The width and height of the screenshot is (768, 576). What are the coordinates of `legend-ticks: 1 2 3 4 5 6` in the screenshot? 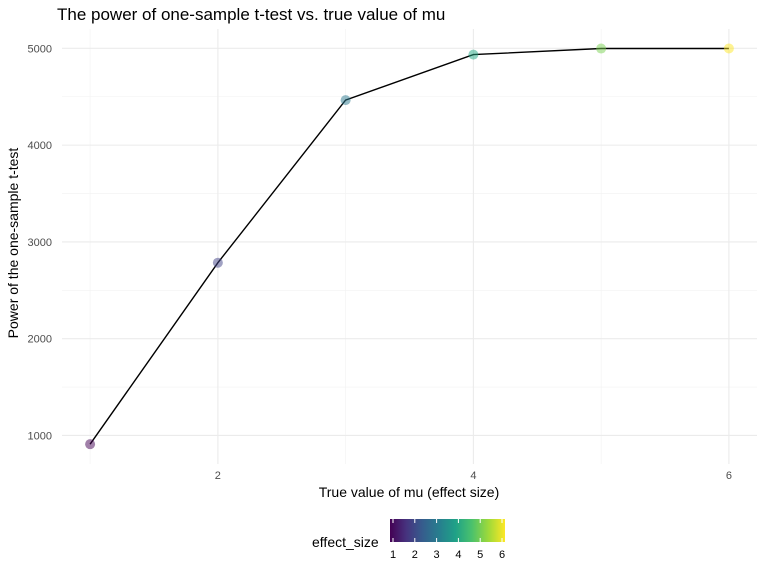 It's located at (447, 540).